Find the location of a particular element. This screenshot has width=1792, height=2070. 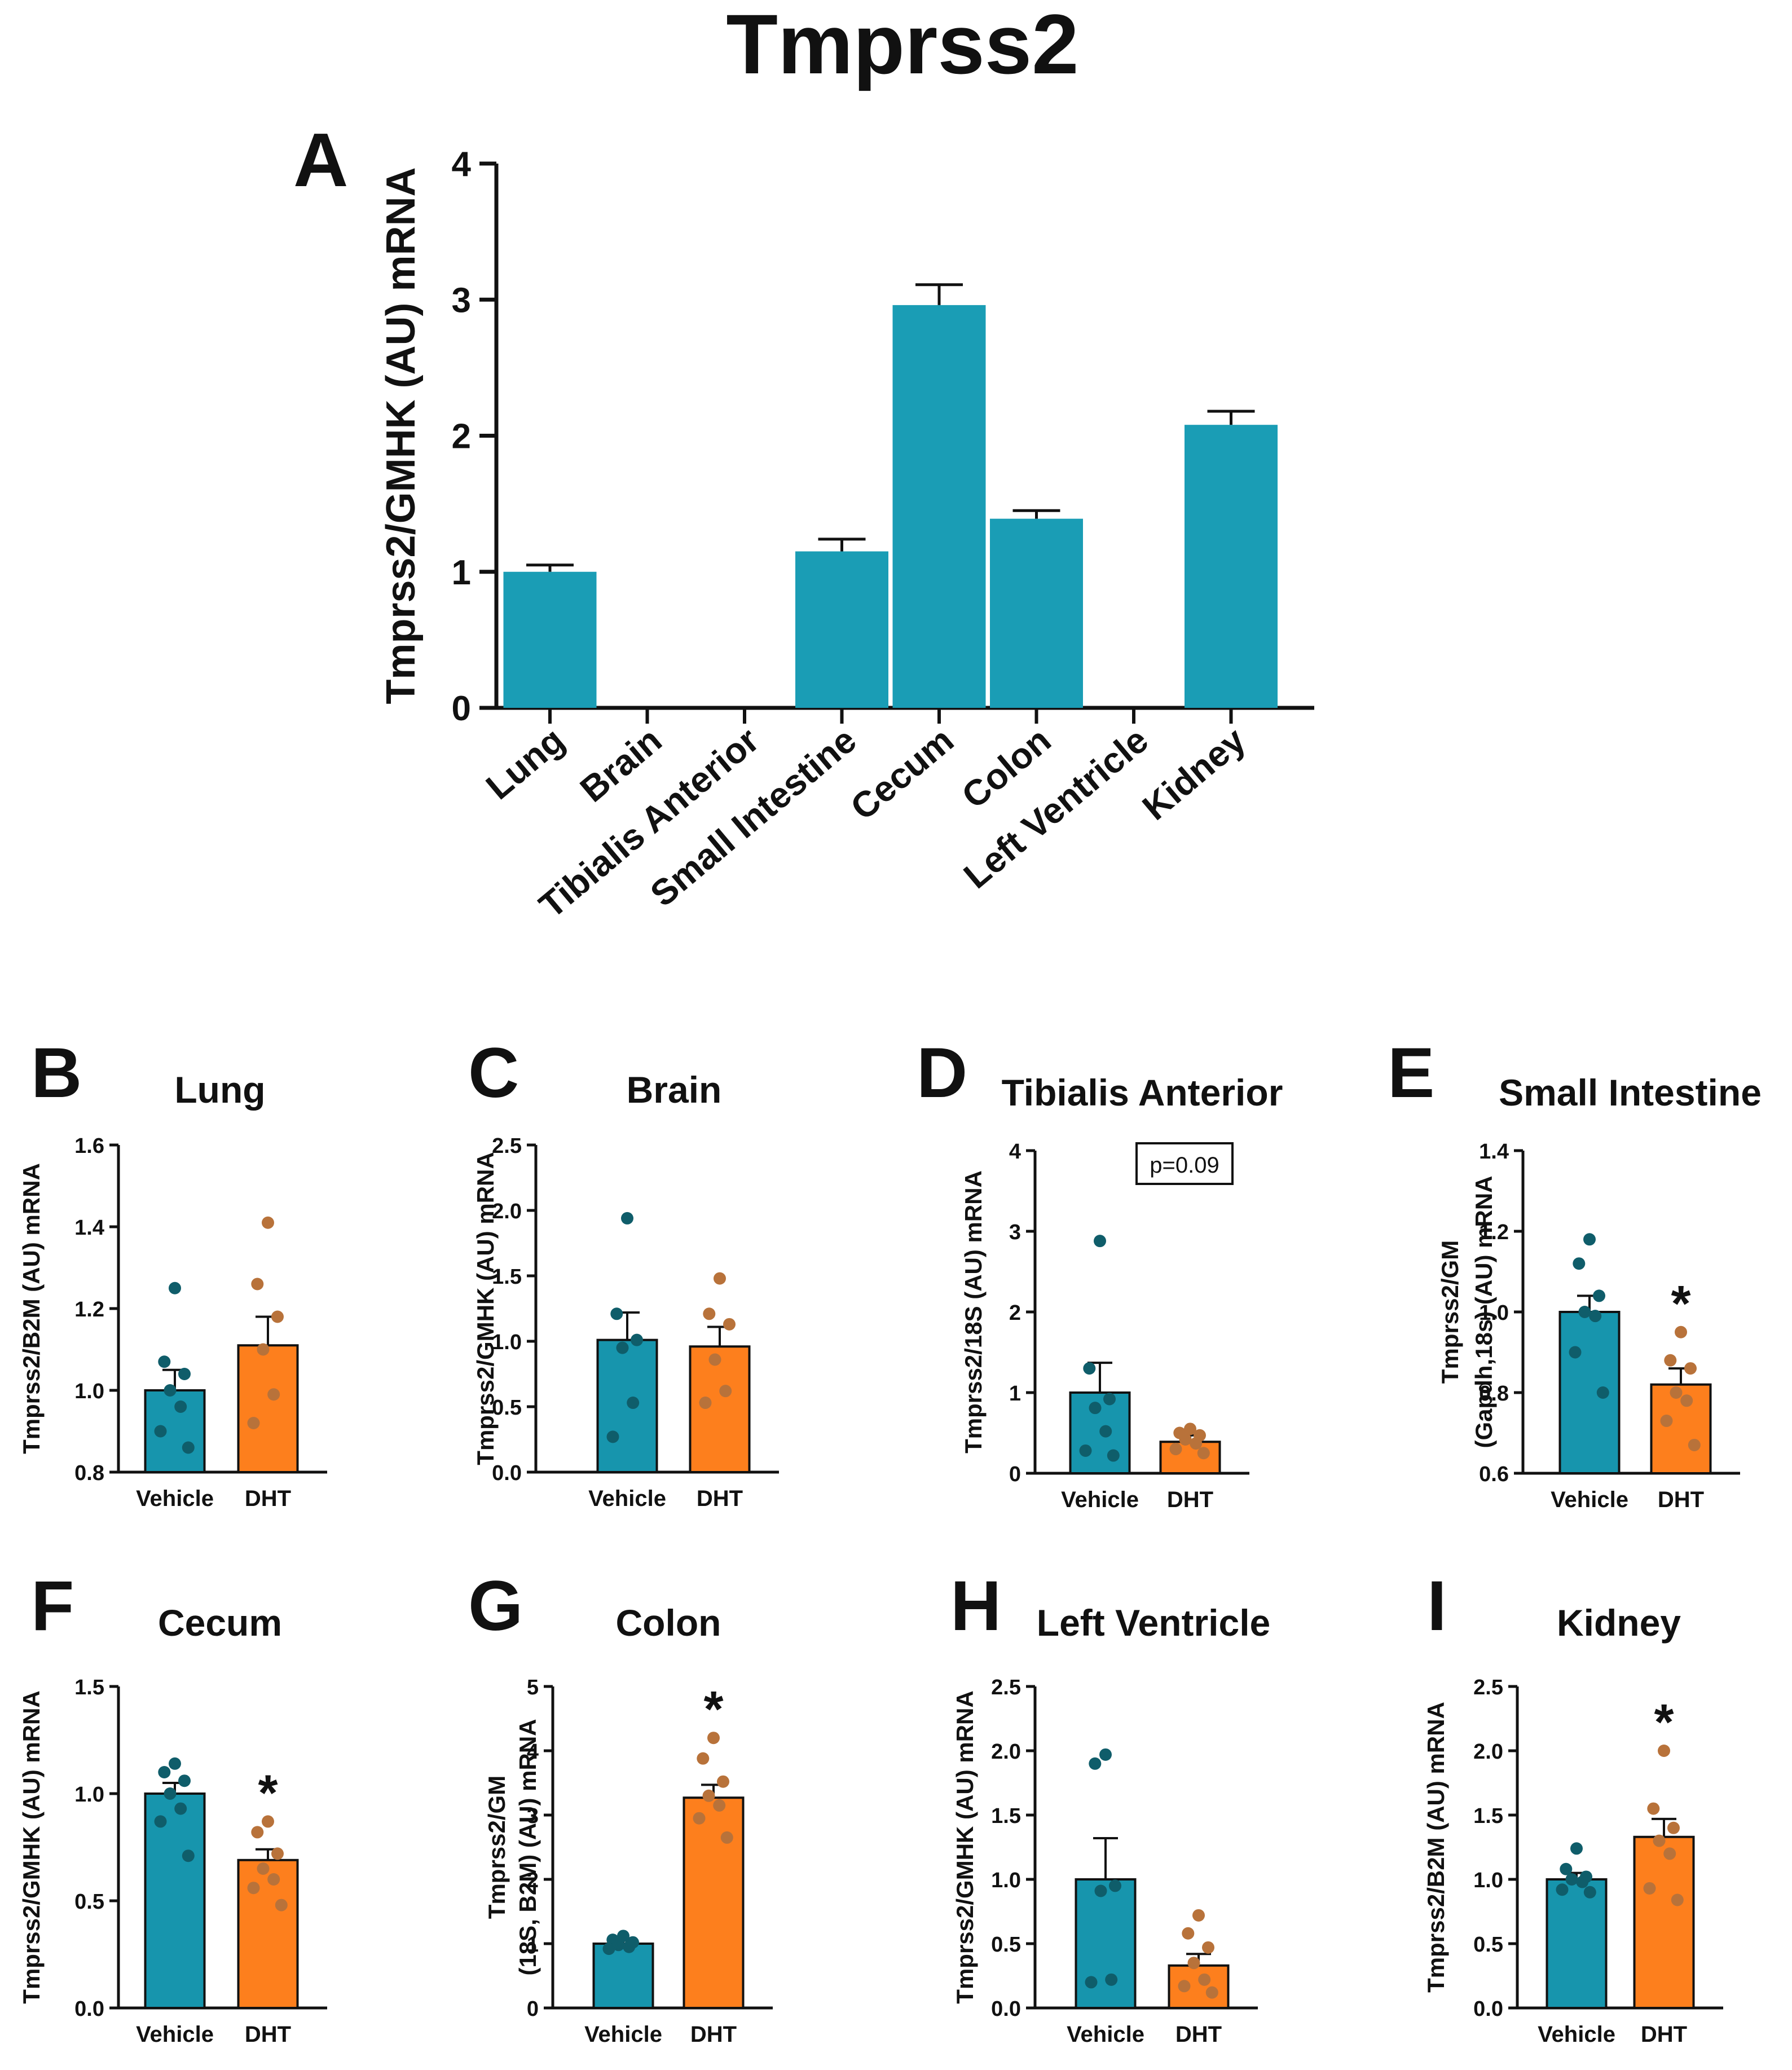

y-axis-label: Tmprss2/GMHK (AU) mRNA is located at coordinates (485, 1308).